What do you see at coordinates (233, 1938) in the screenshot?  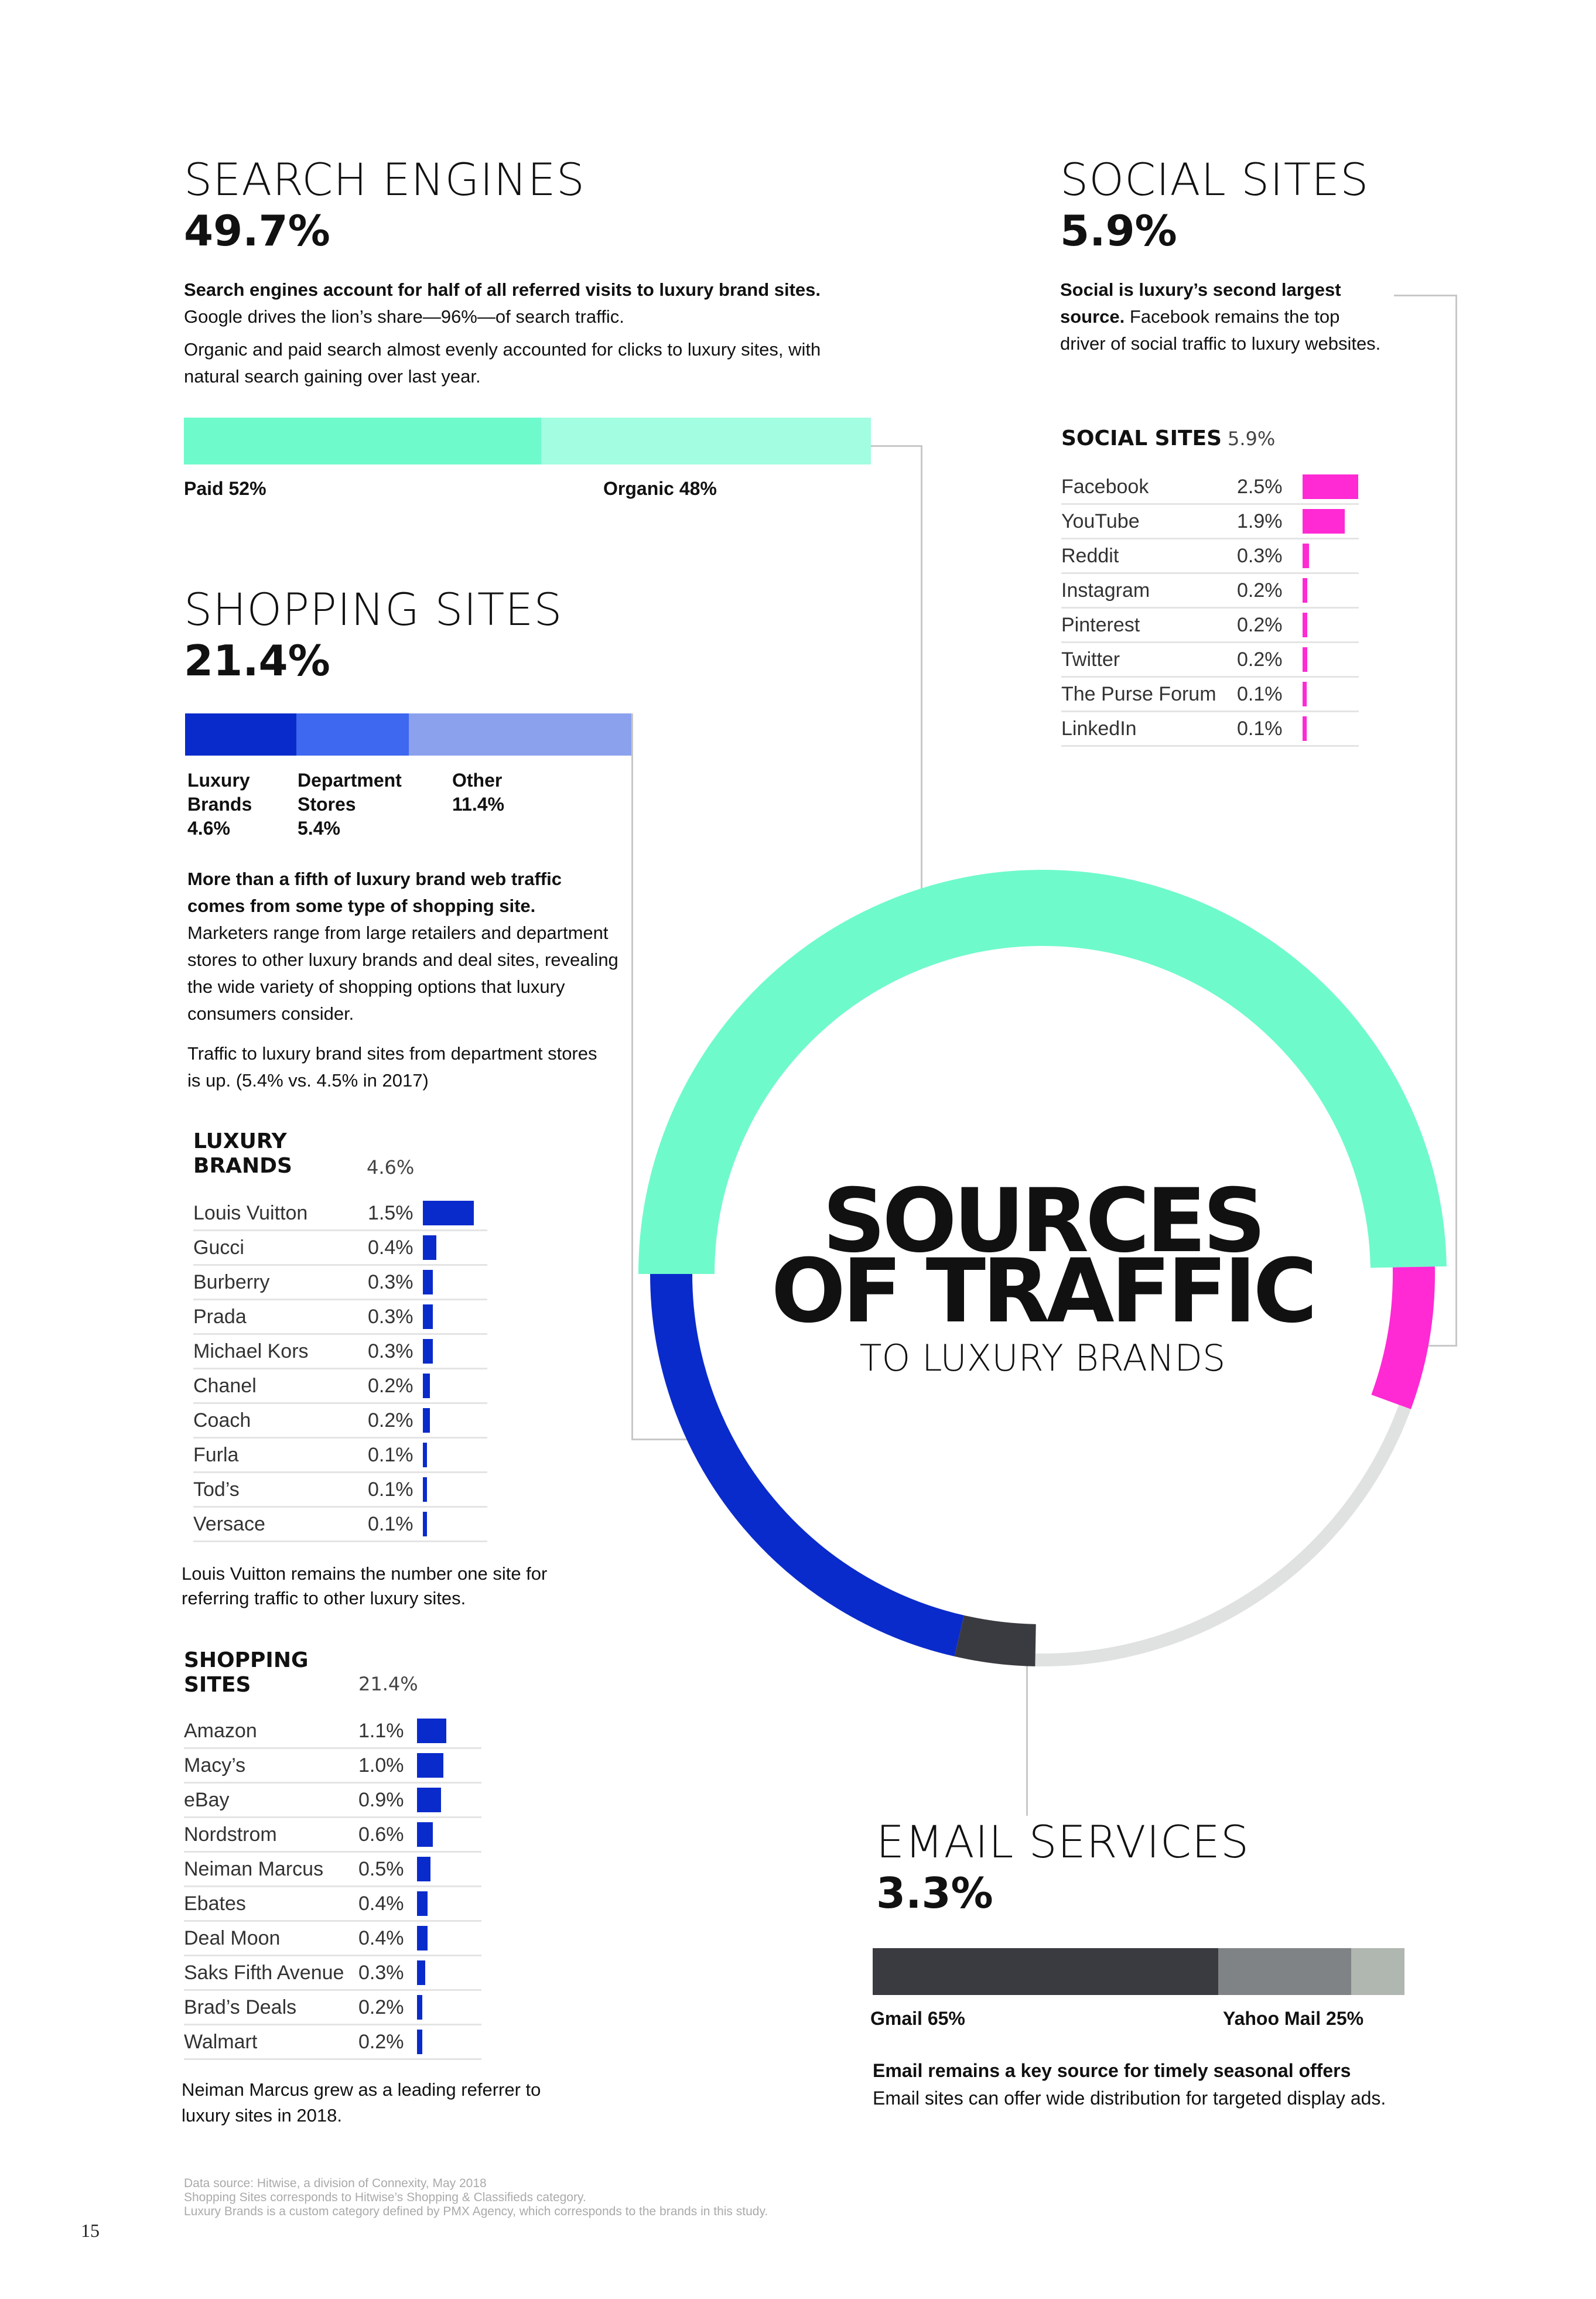 I see `shopping-site-row-name: Deal Moon` at bounding box center [233, 1938].